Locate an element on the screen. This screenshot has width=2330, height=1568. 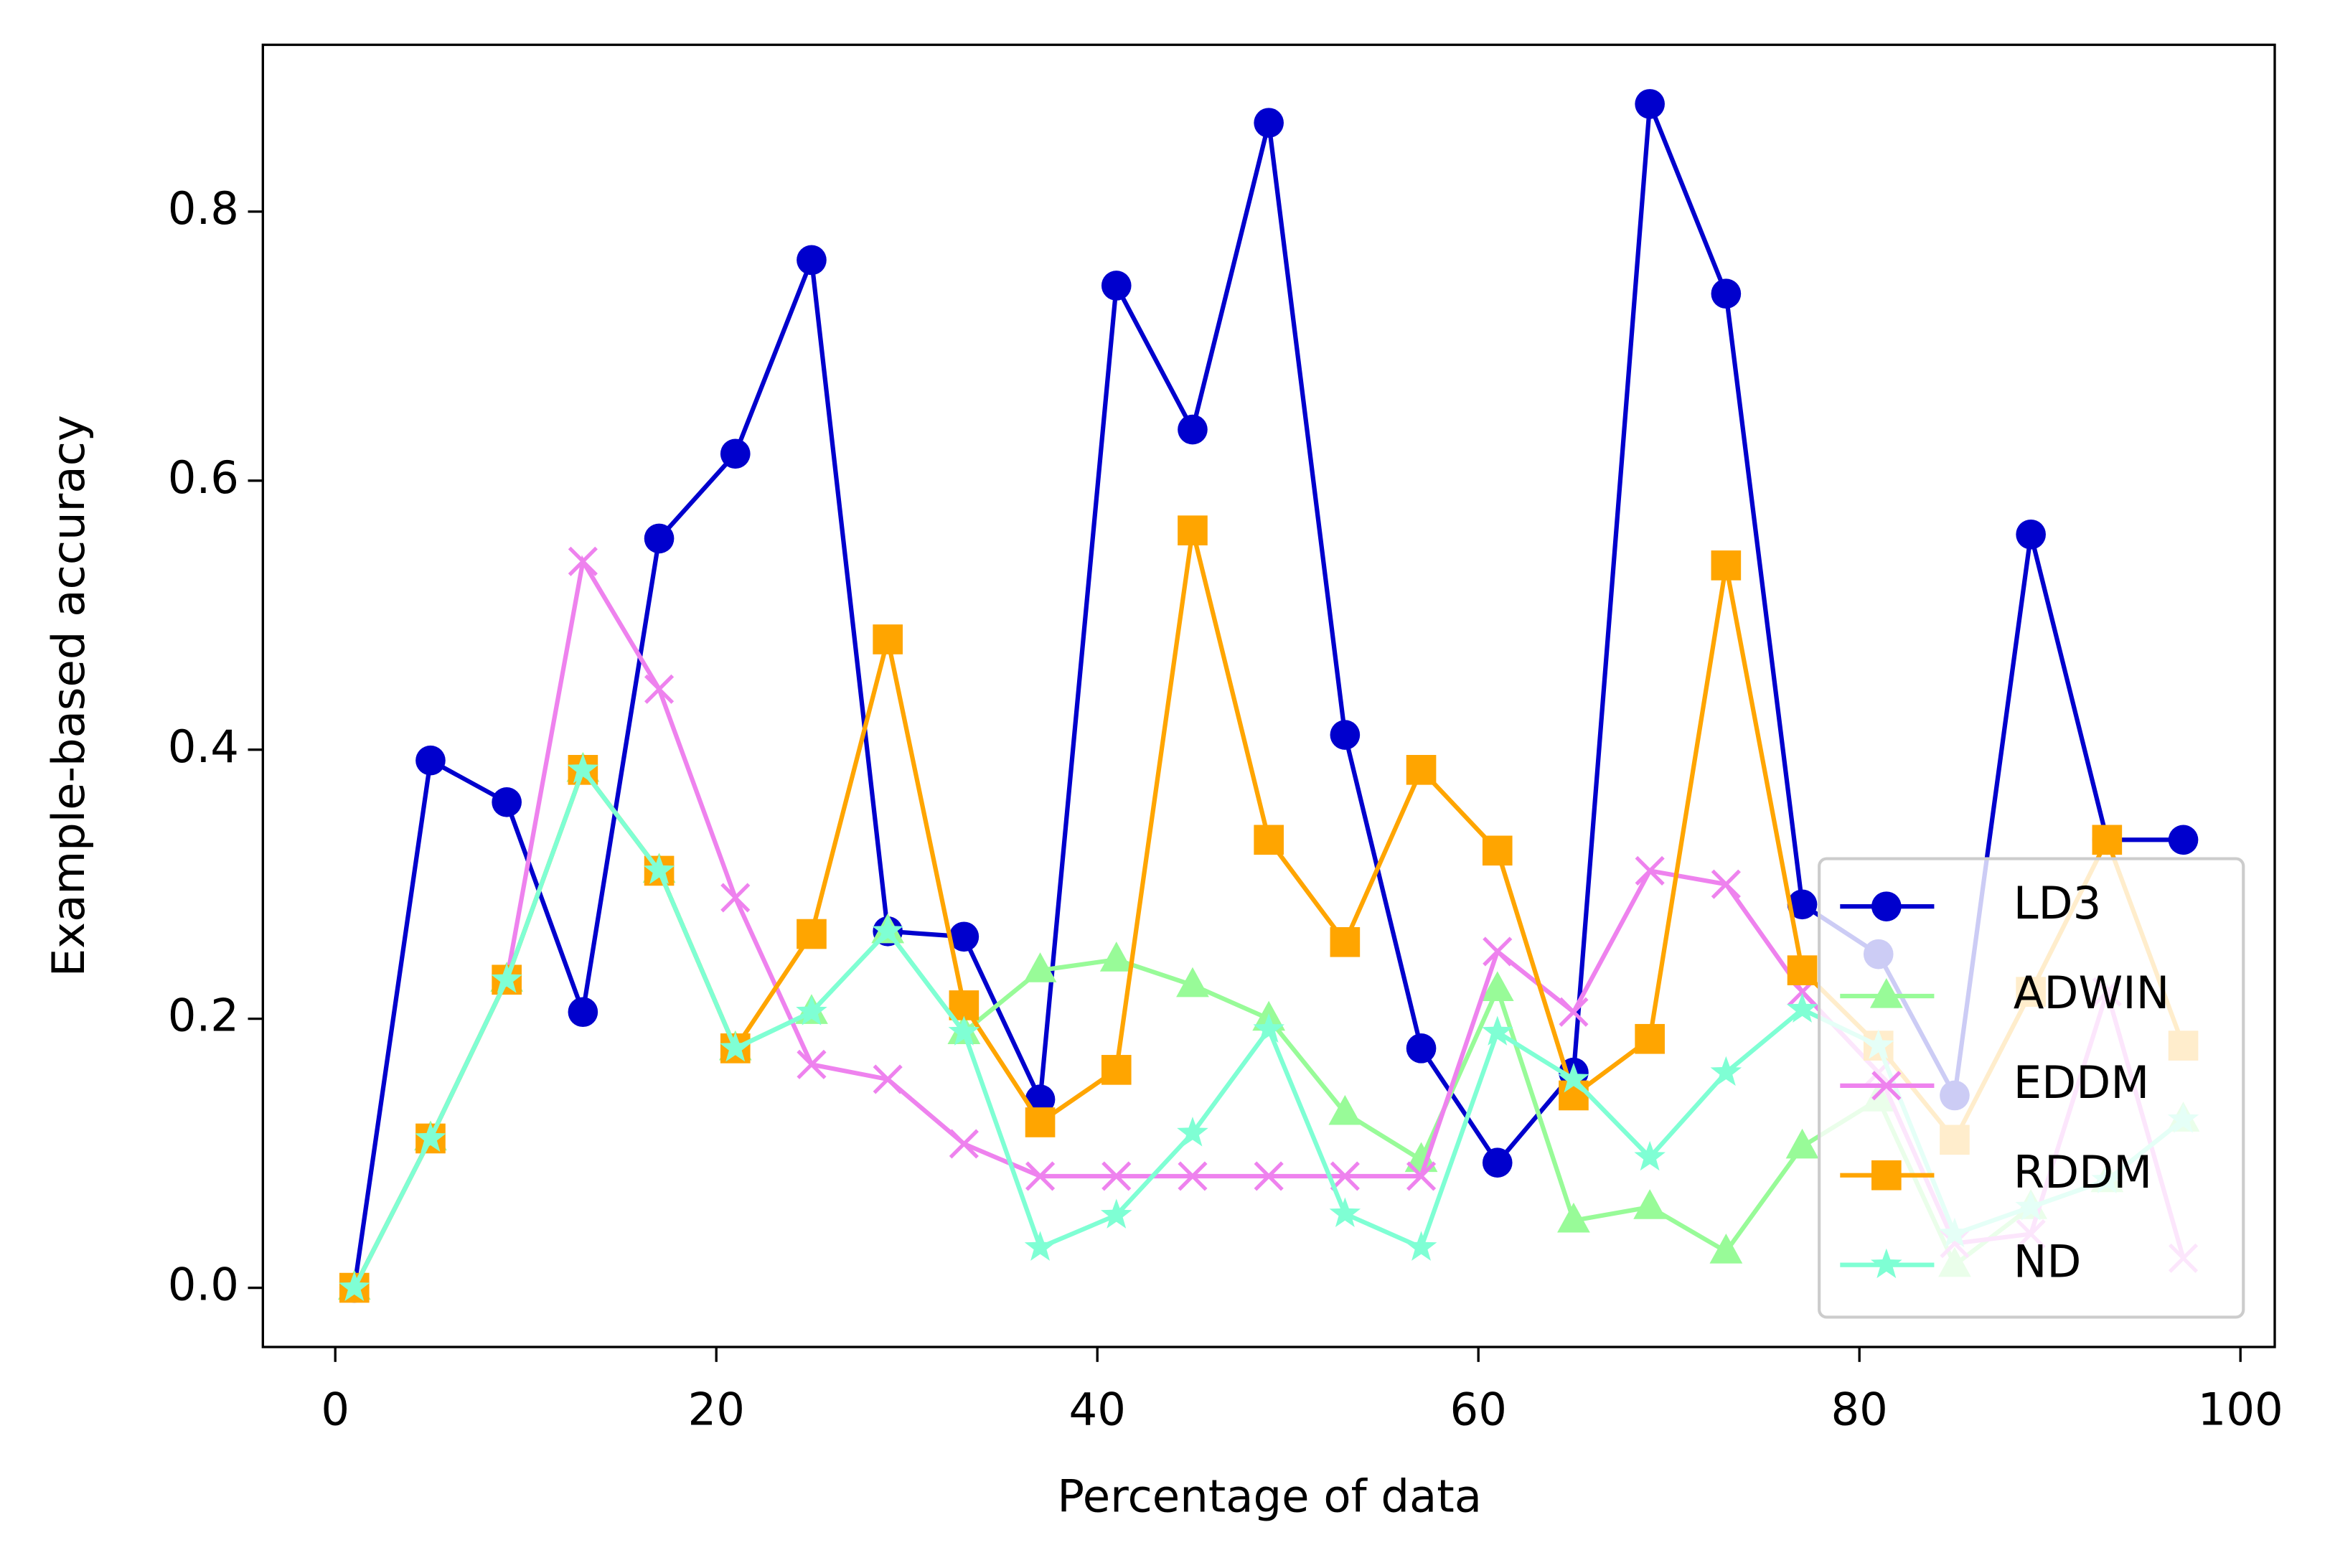
y-axis-label: Example-based accuracy is located at coordinates (68, 696).